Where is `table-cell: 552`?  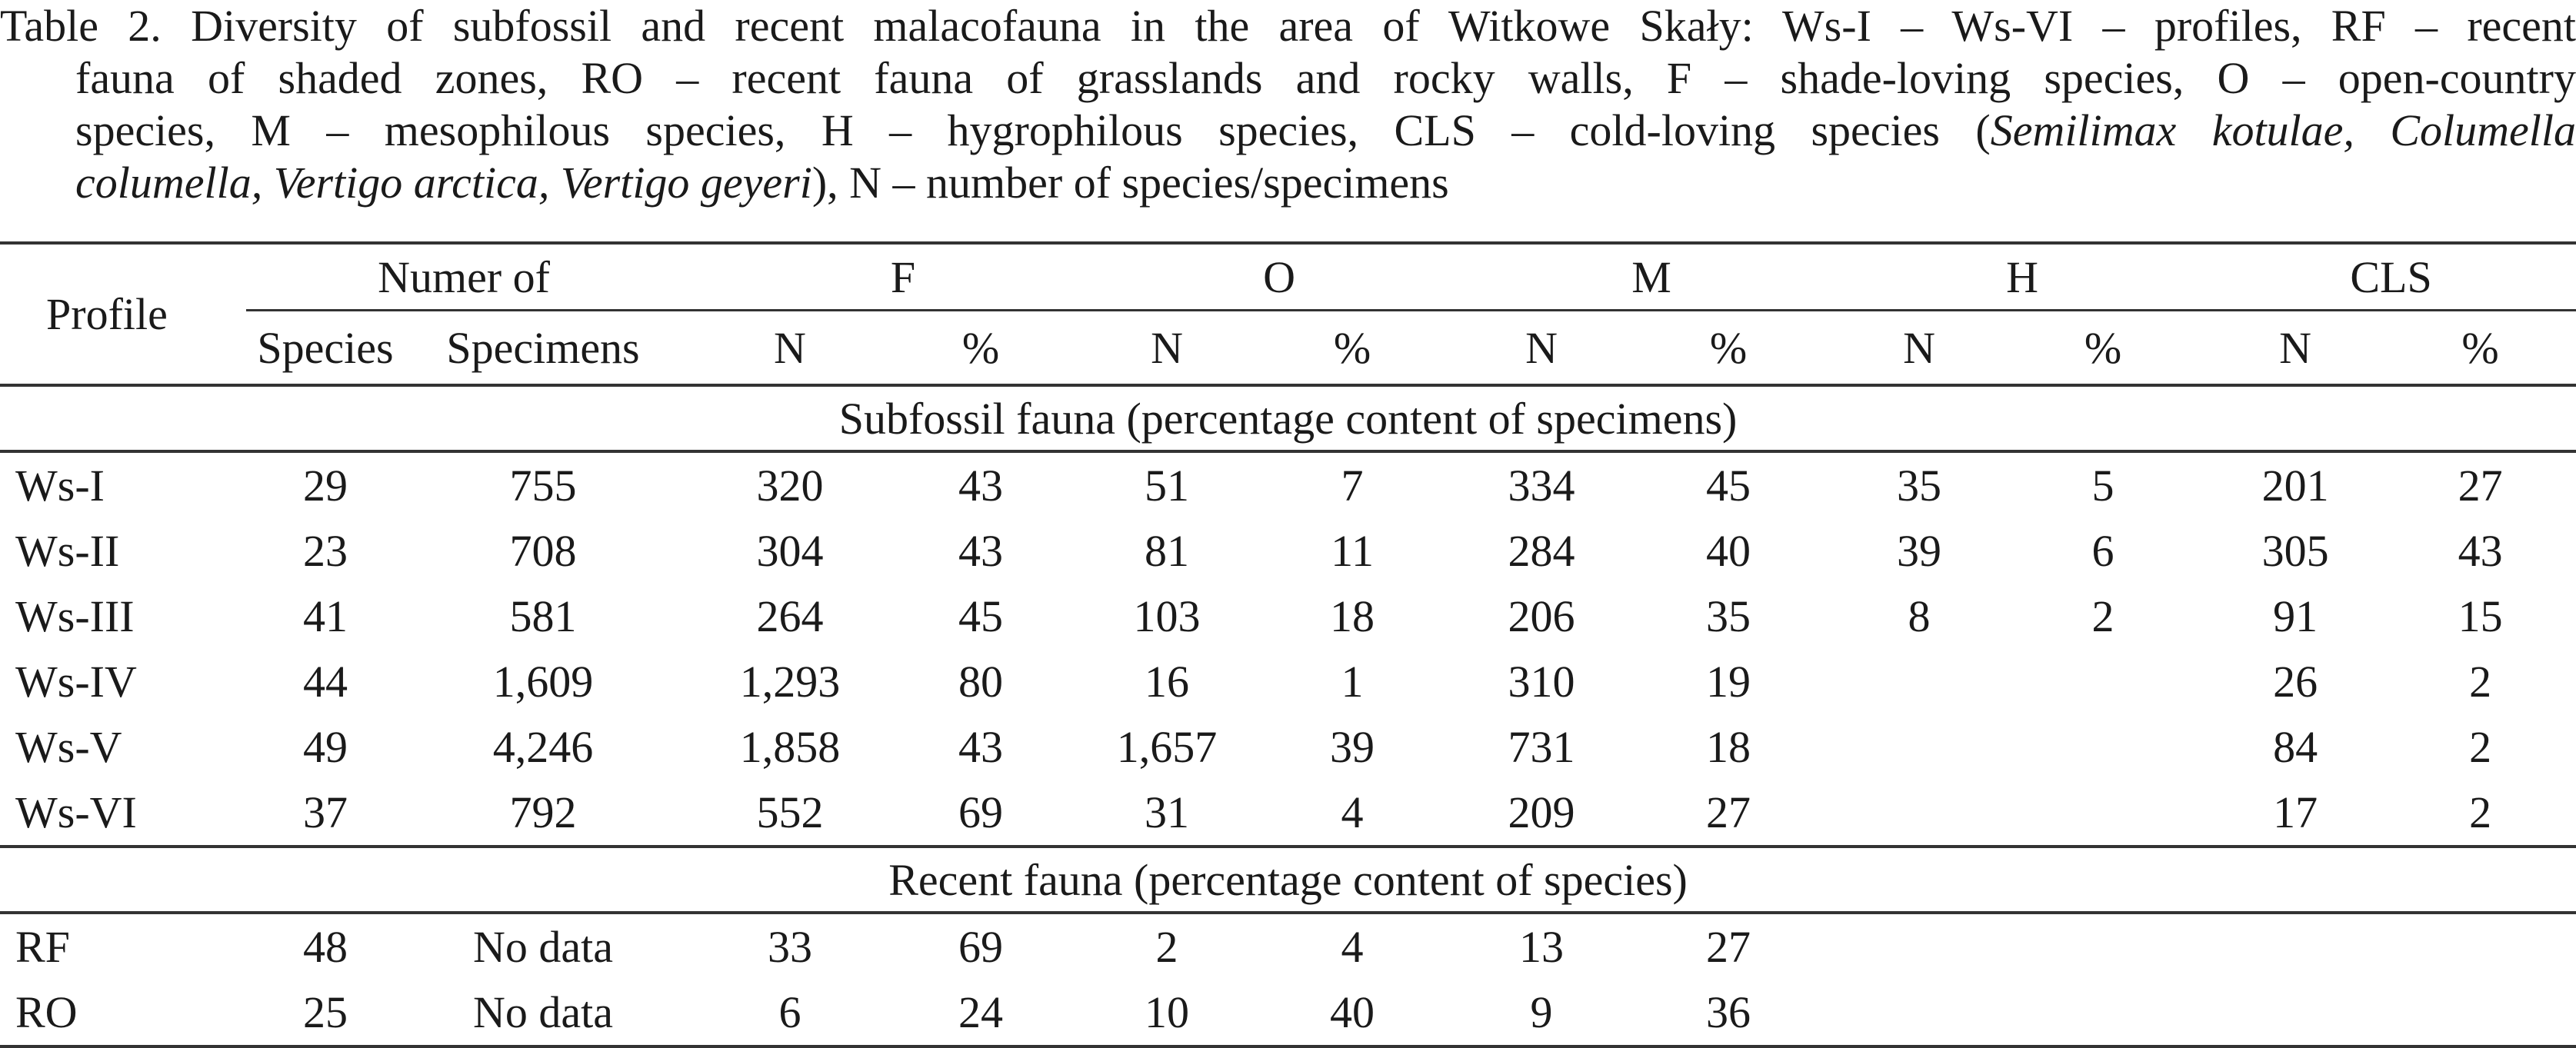 table-cell: 552 is located at coordinates (790, 812).